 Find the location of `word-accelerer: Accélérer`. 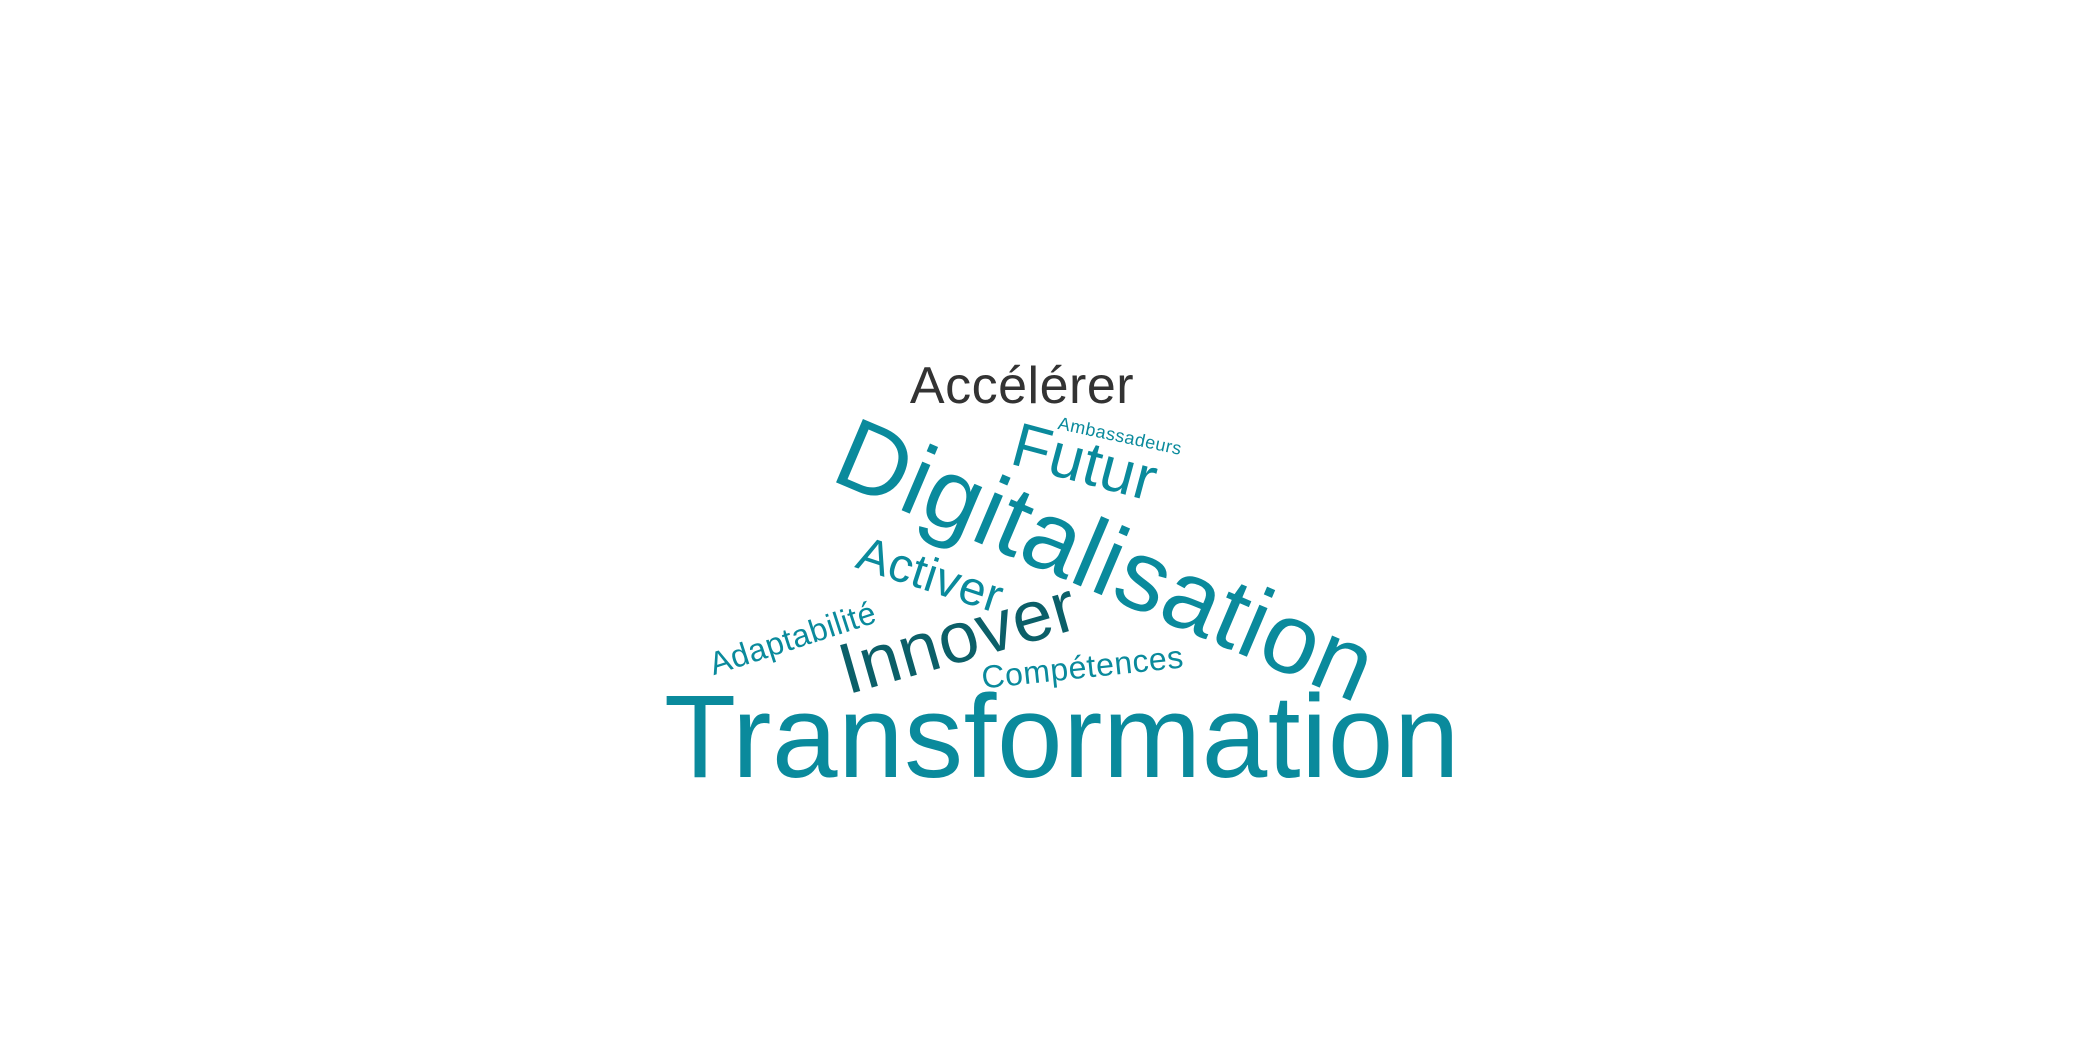

word-accelerer: Accélérer is located at coordinates (1022, 386).